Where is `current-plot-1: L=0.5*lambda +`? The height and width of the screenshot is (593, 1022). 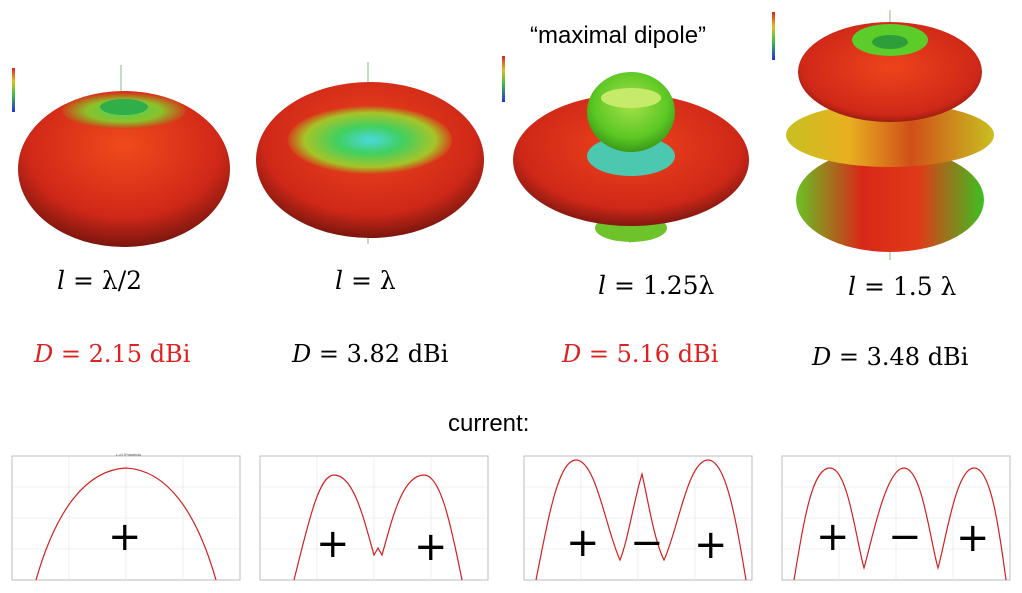 current-plot-1: L=0.5*lambda + is located at coordinates (126, 521).